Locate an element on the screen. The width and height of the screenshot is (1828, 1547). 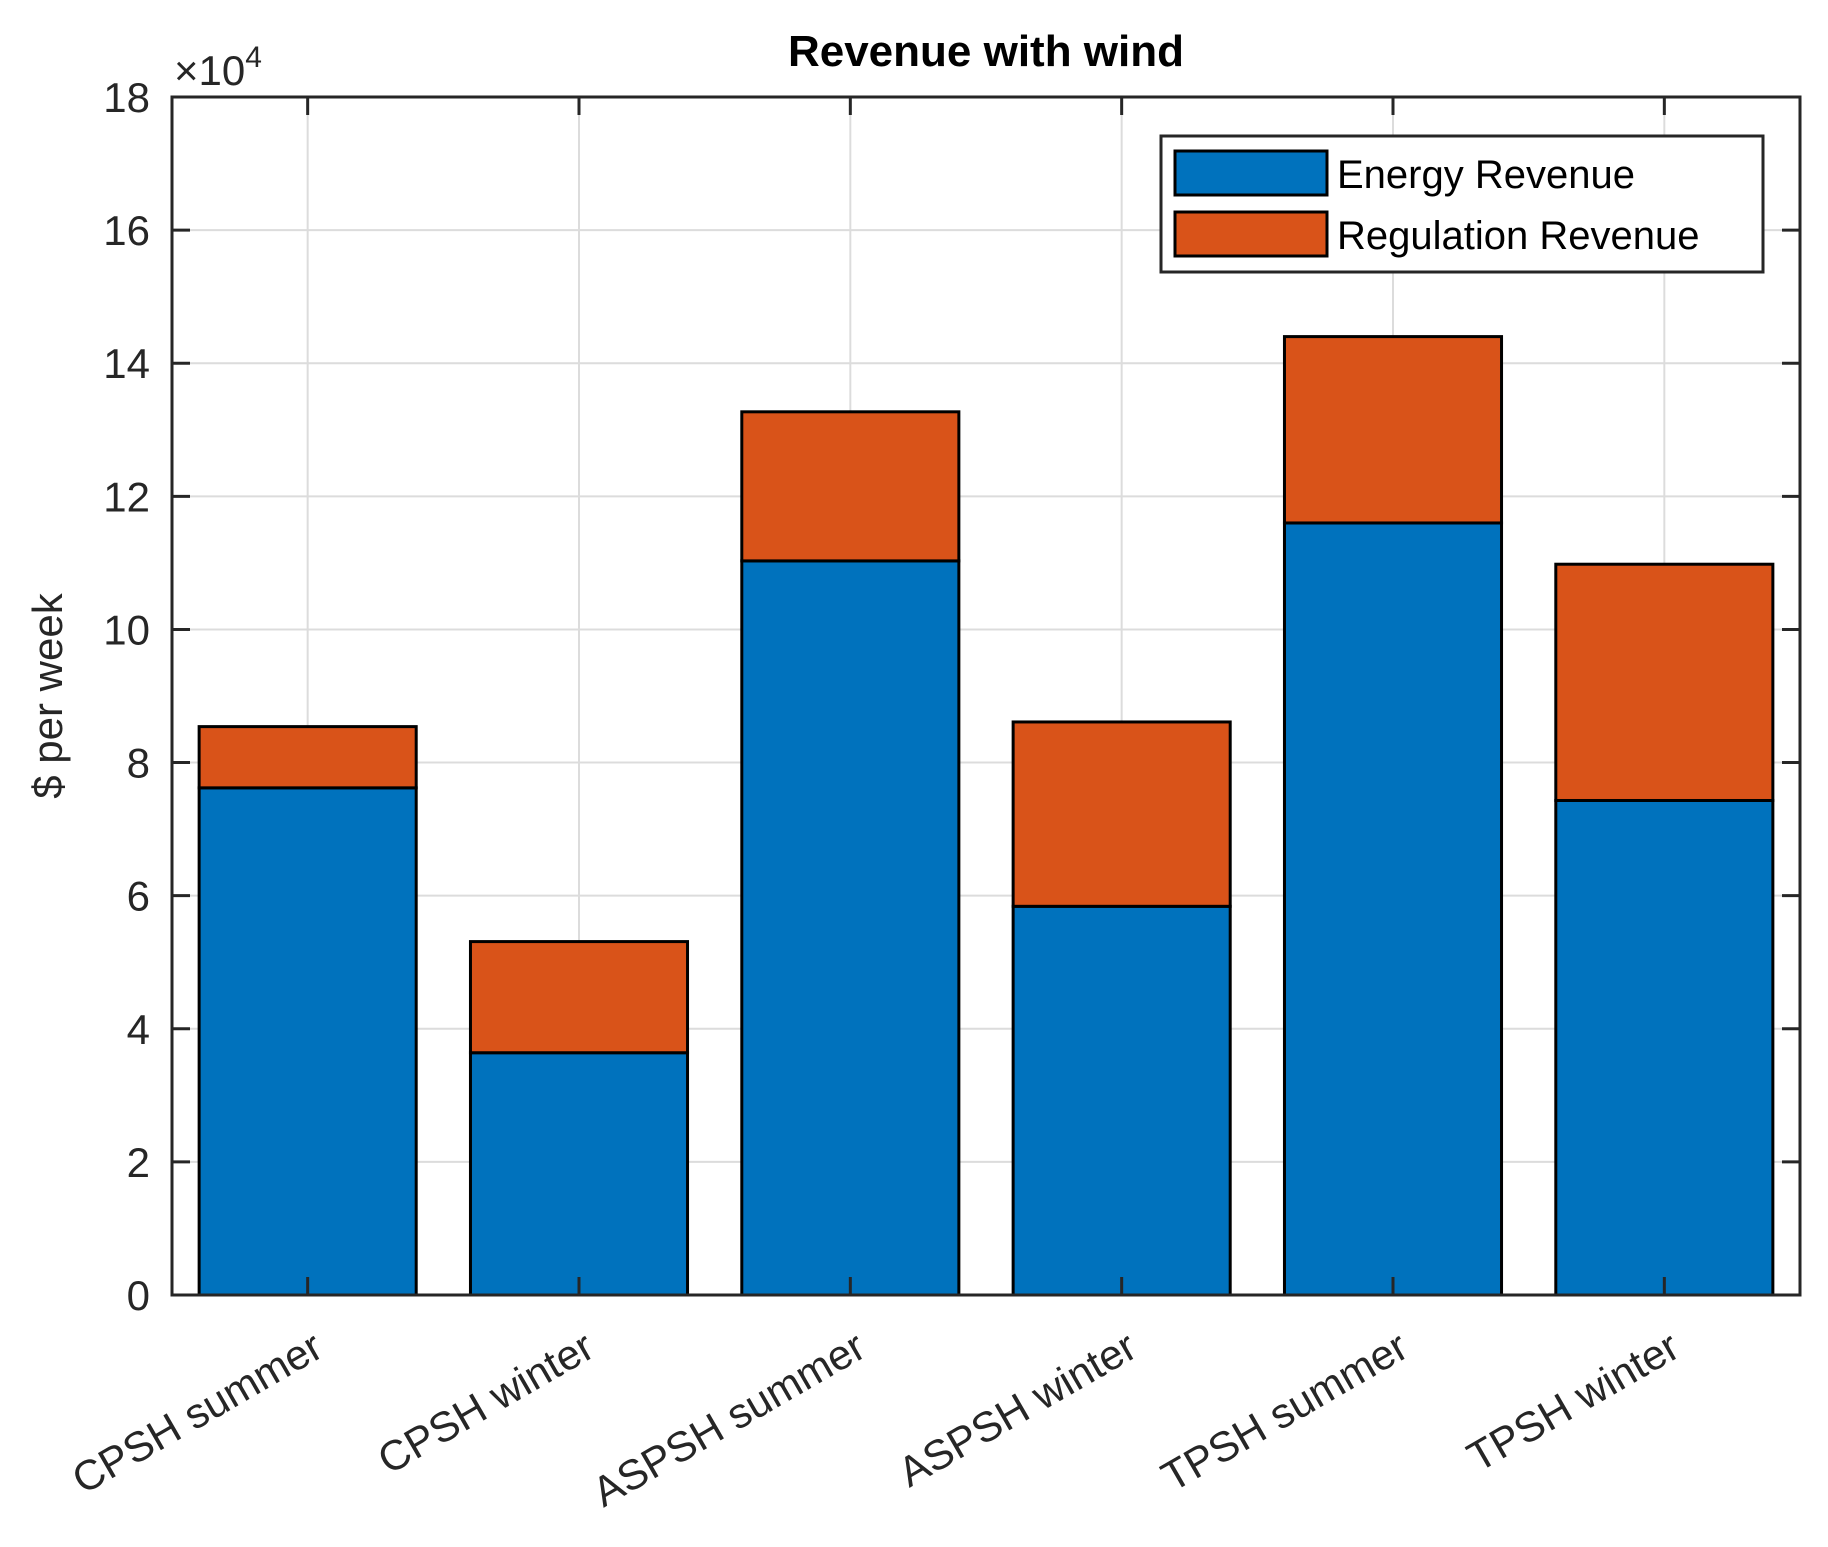
legend-swatch-regulation is located at coordinates (1251, 234).